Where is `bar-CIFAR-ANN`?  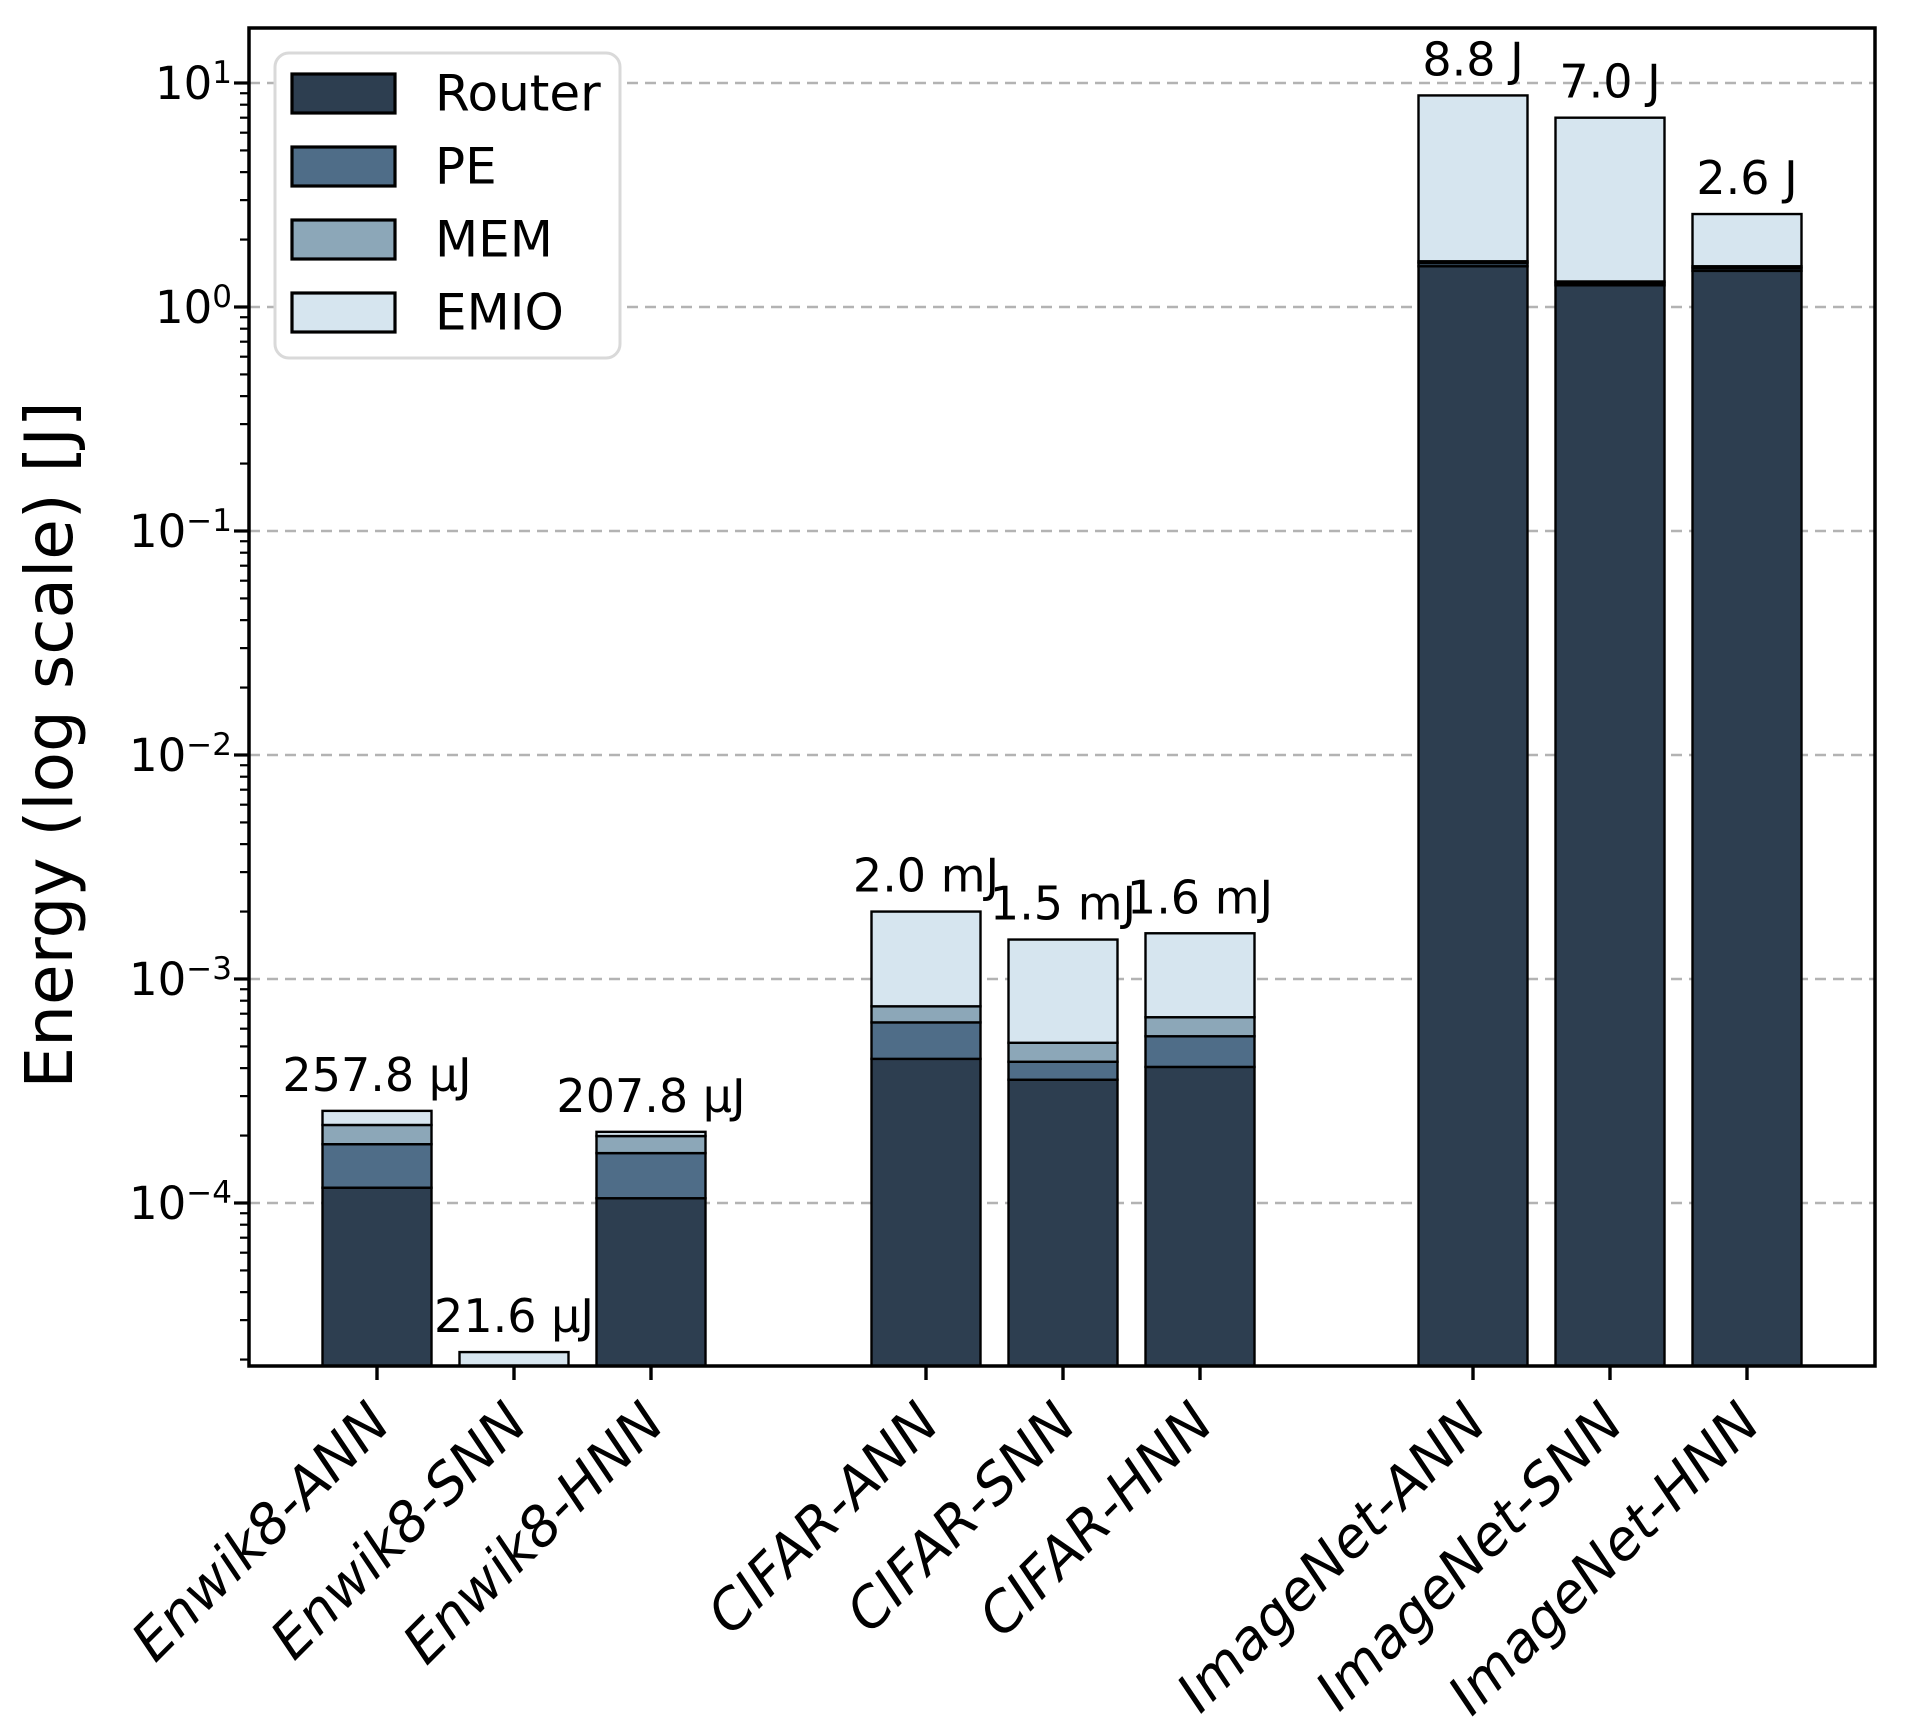 bar-CIFAR-ANN is located at coordinates (926, 1139).